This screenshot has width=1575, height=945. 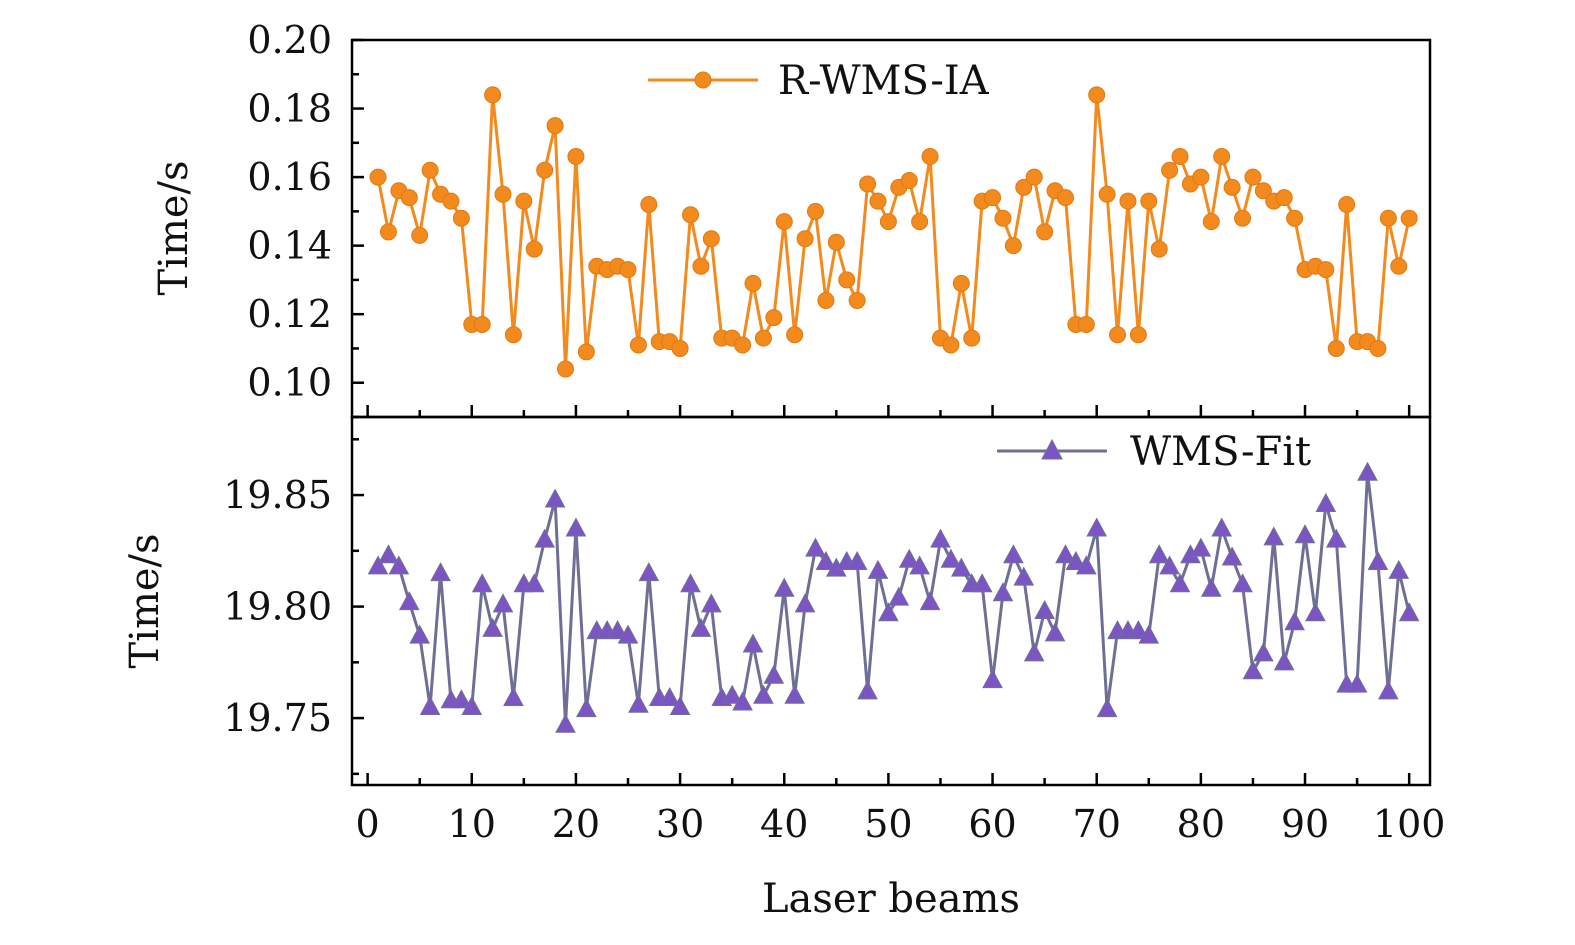 I want to click on top-y-tick-label: 0.14, so click(x=289, y=246).